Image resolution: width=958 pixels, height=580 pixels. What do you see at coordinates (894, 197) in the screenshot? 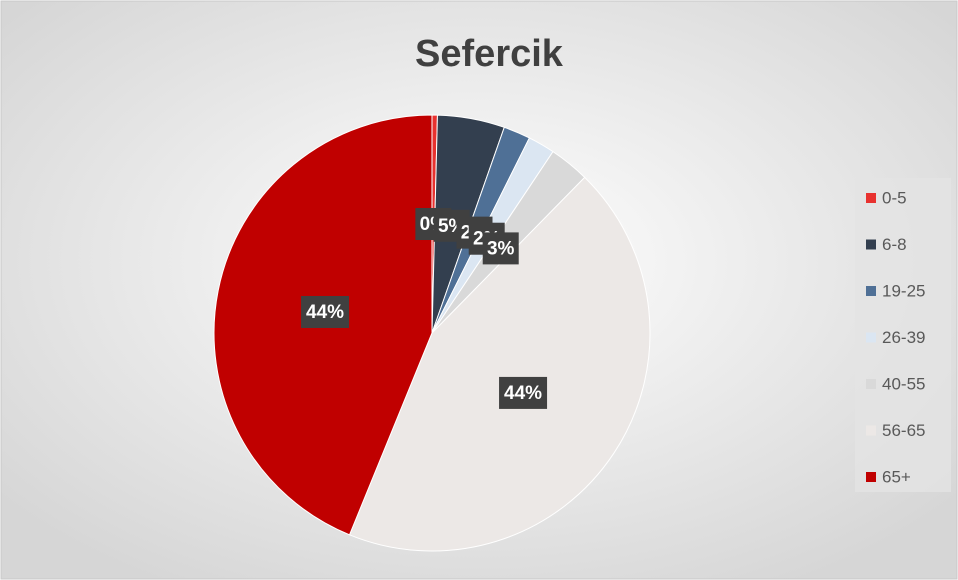
I see `legend-label: 0-5` at bounding box center [894, 197].